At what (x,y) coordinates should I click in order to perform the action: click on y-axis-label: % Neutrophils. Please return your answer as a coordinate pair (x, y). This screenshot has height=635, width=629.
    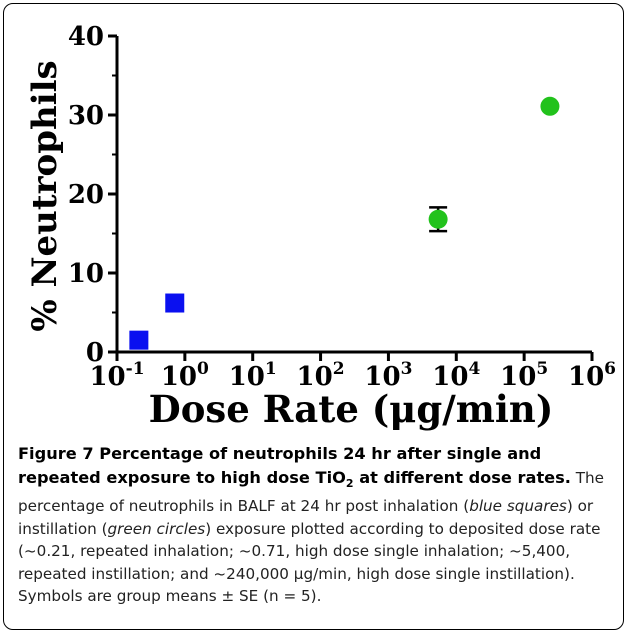
    Looking at the image, I should click on (45, 195).